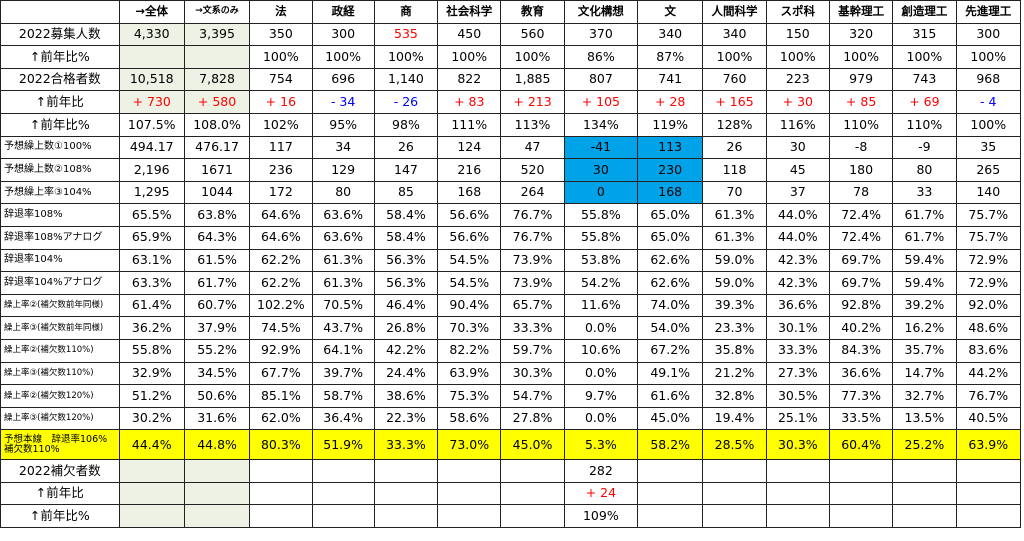 Image resolution: width=1024 pixels, height=541 pixels. Describe the element at coordinates (734, 237) in the screenshot. I see `data-cell: 61.3%` at that location.